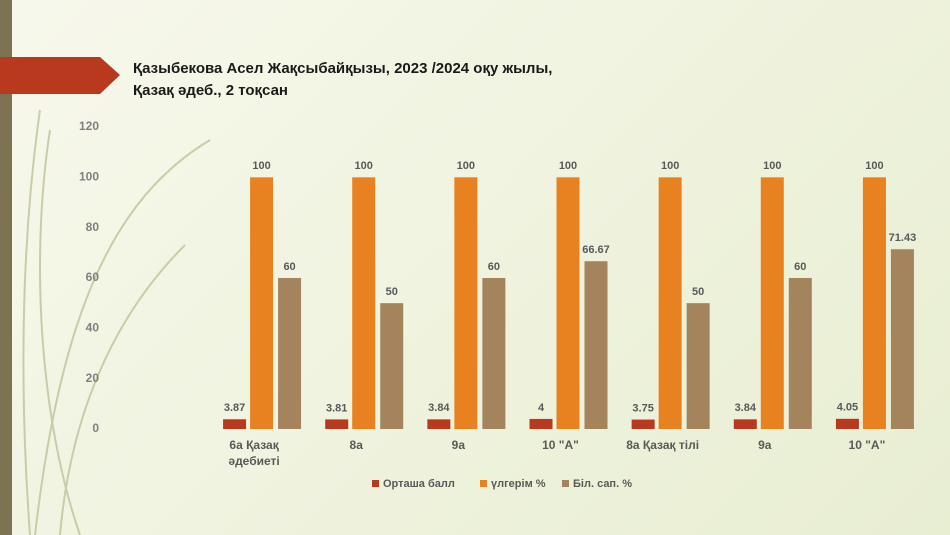  I want to click on value-label: 4, so click(541, 408).